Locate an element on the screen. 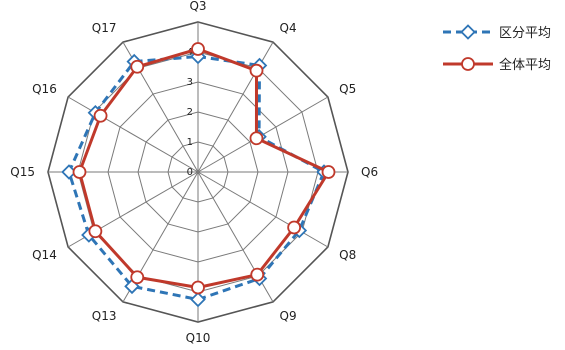 This screenshot has width=565, height=350. legend-label: 全体平均 is located at coordinates (525, 65).